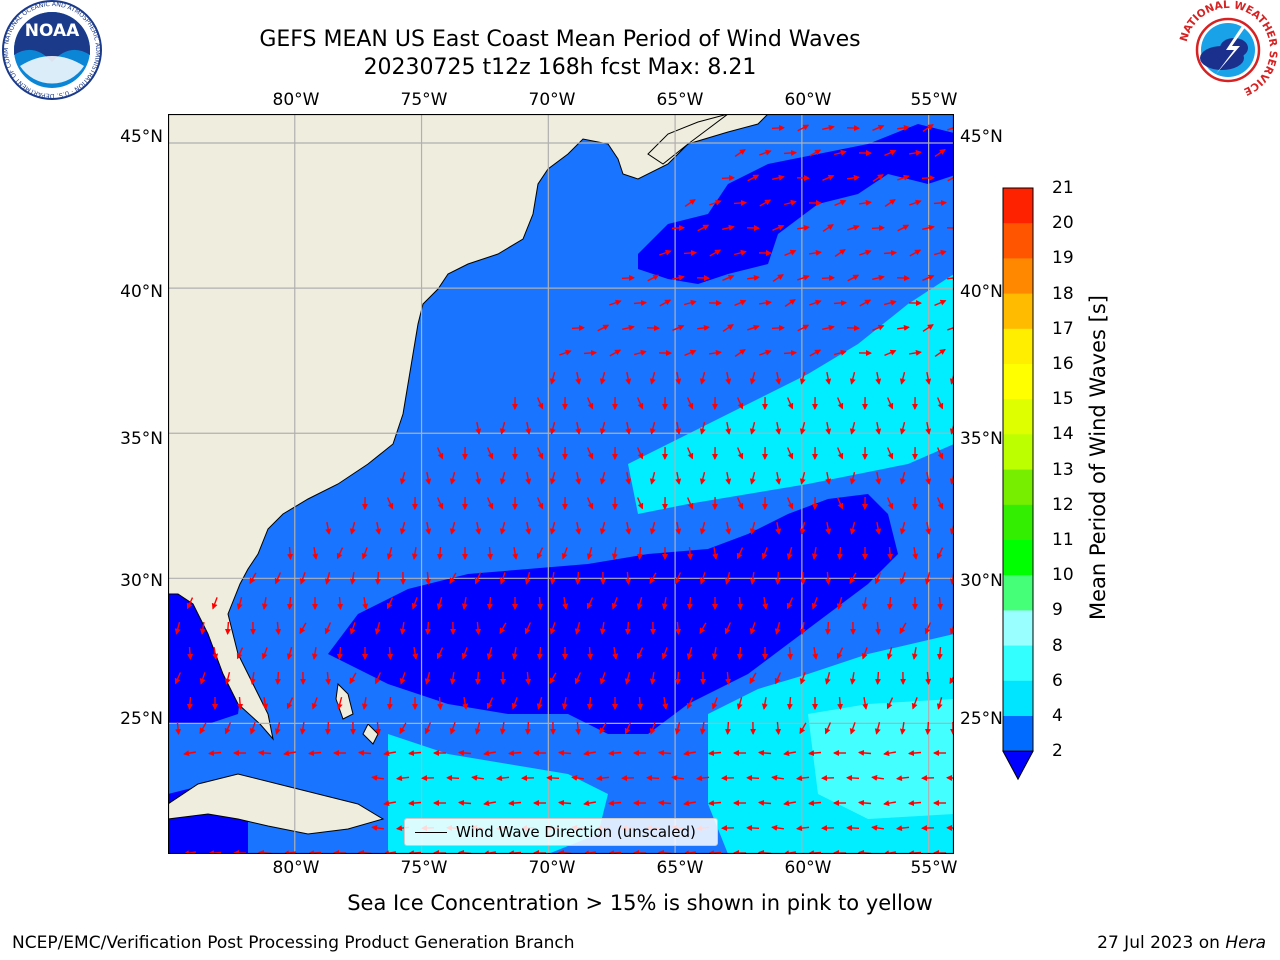 The height and width of the screenshot is (960, 1280). Describe the element at coordinates (1063, 575) in the screenshot. I see `colorbar-tick-label: 10` at that location.